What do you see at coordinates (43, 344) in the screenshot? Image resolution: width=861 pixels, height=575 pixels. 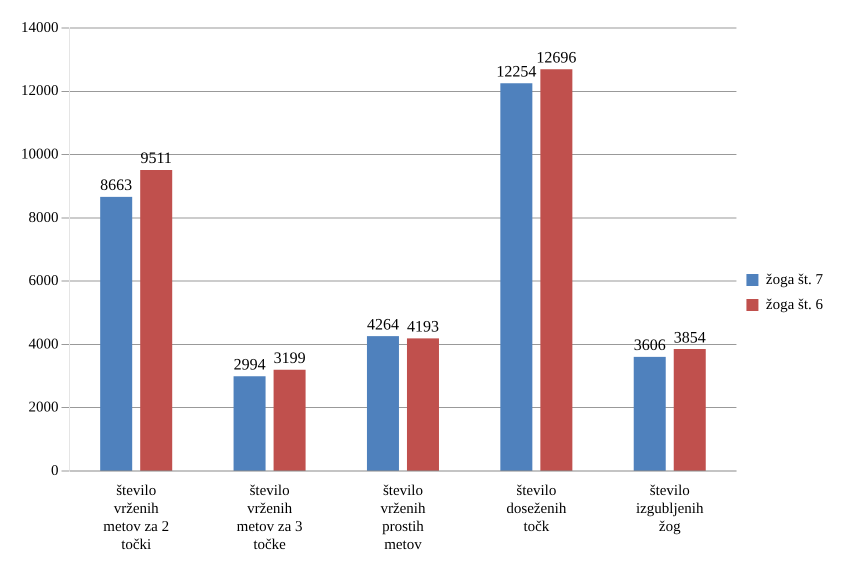 I see `y-tick-label: 4000` at bounding box center [43, 344].